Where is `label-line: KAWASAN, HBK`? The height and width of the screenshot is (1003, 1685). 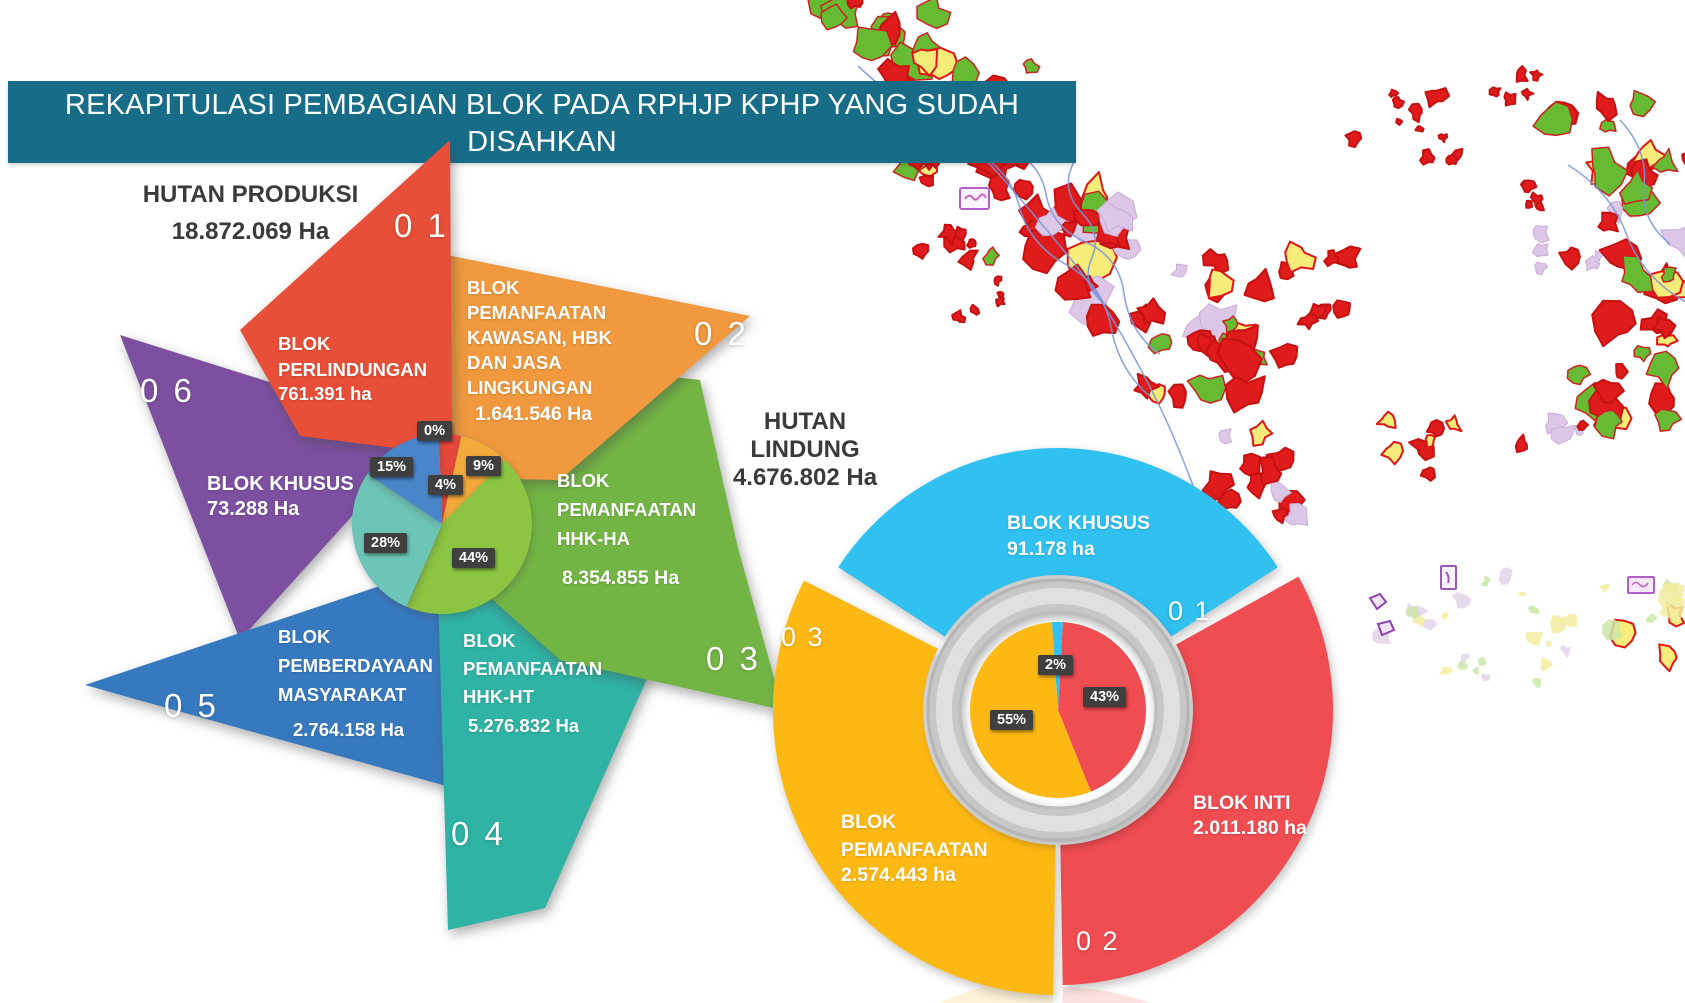
label-line: KAWASAN, HBK is located at coordinates (539, 337).